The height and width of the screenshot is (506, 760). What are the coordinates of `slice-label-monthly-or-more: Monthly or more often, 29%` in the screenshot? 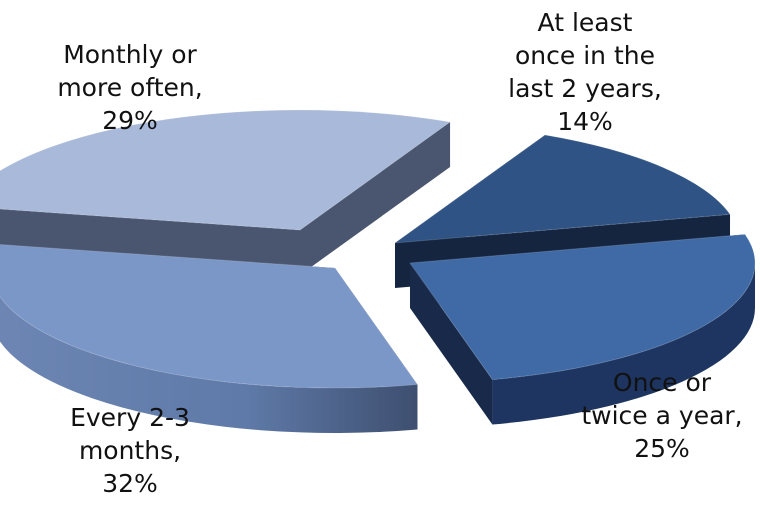 It's located at (130, 87).